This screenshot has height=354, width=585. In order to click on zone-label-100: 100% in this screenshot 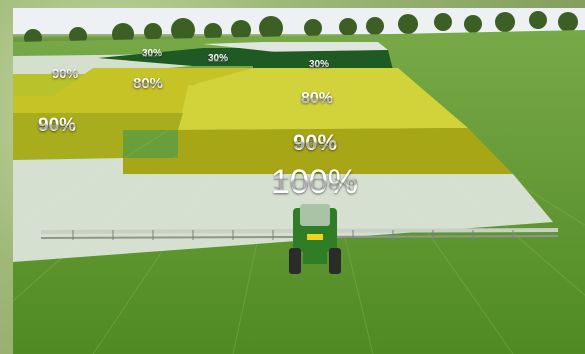, I will do `click(314, 182)`.